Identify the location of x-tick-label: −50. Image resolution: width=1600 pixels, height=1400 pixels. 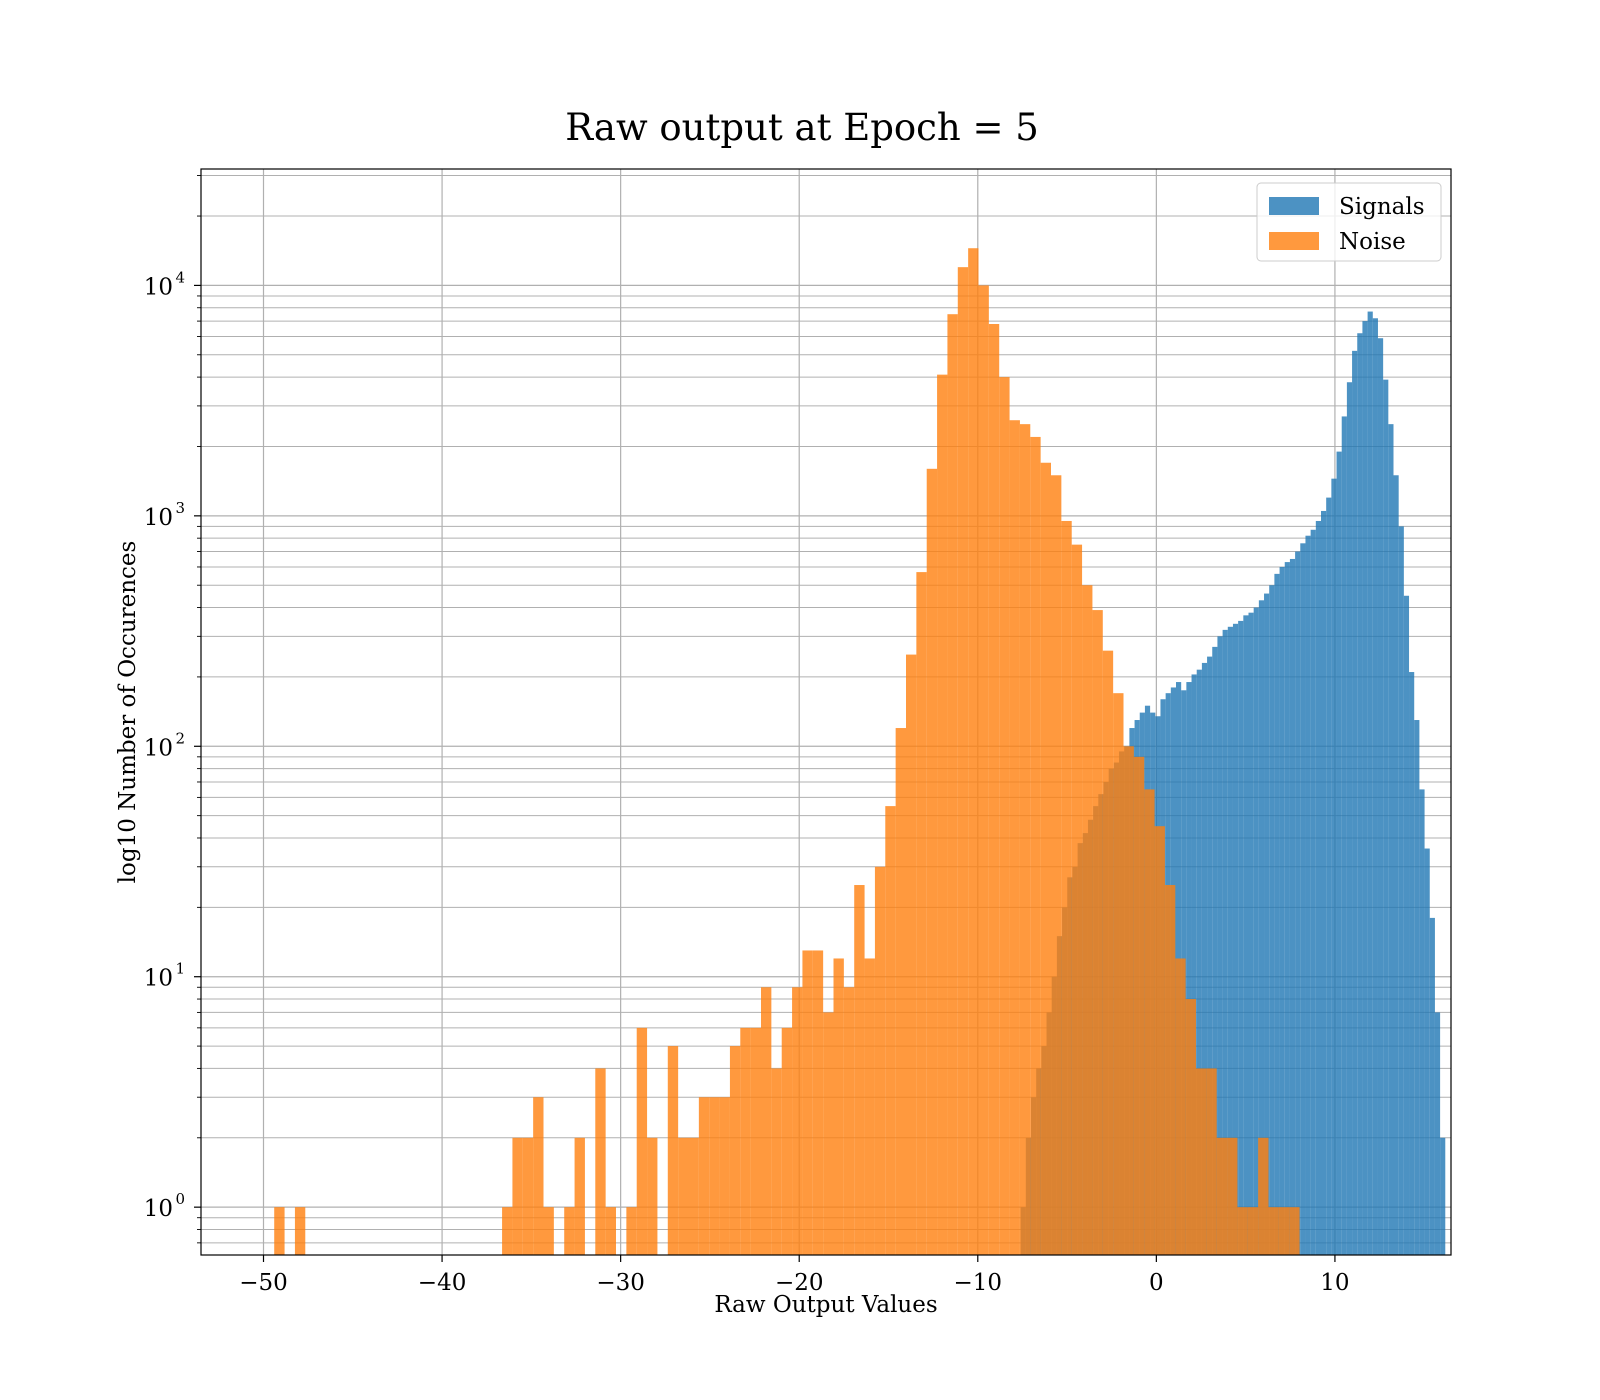
(263, 1283).